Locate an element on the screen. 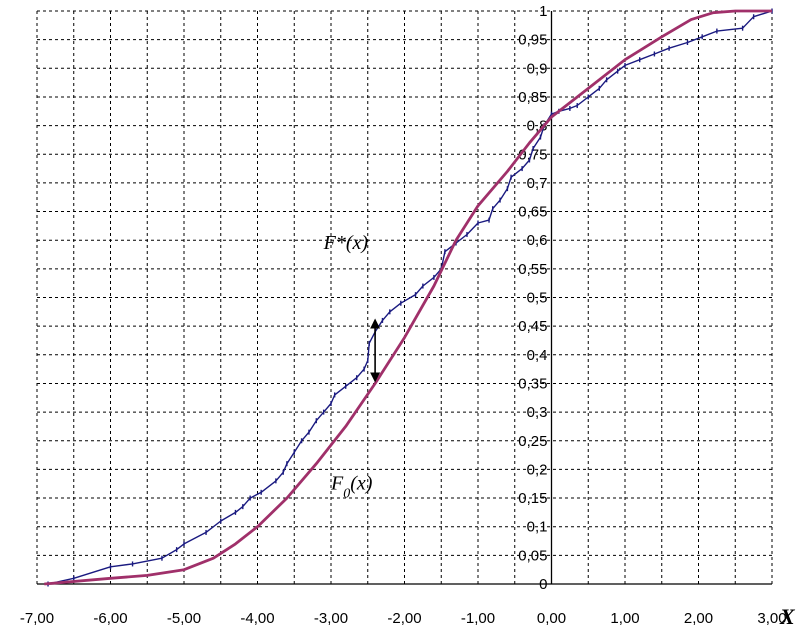 This screenshot has width=803, height=637. y-tick-label: 0,5 is located at coordinates (537, 298).